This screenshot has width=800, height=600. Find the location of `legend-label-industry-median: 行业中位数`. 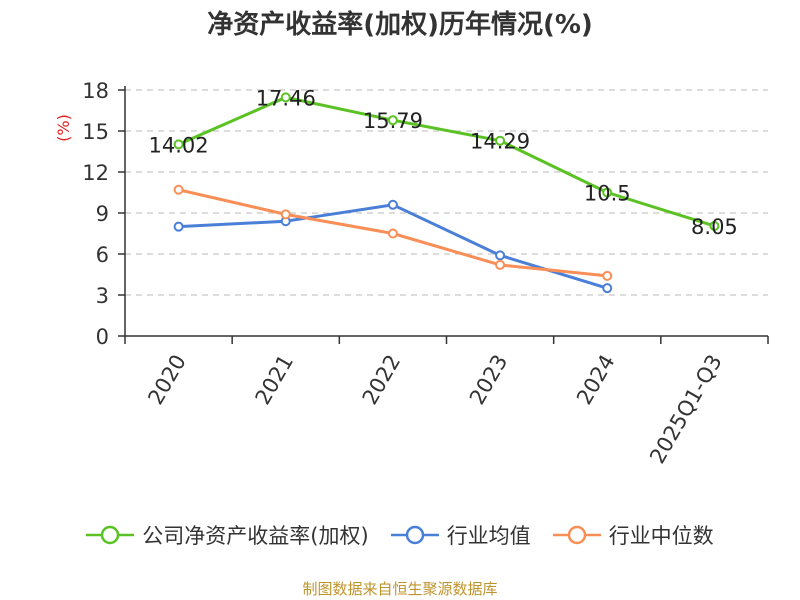

legend-label-industry-median: 行业中位数 is located at coordinates (661, 536).